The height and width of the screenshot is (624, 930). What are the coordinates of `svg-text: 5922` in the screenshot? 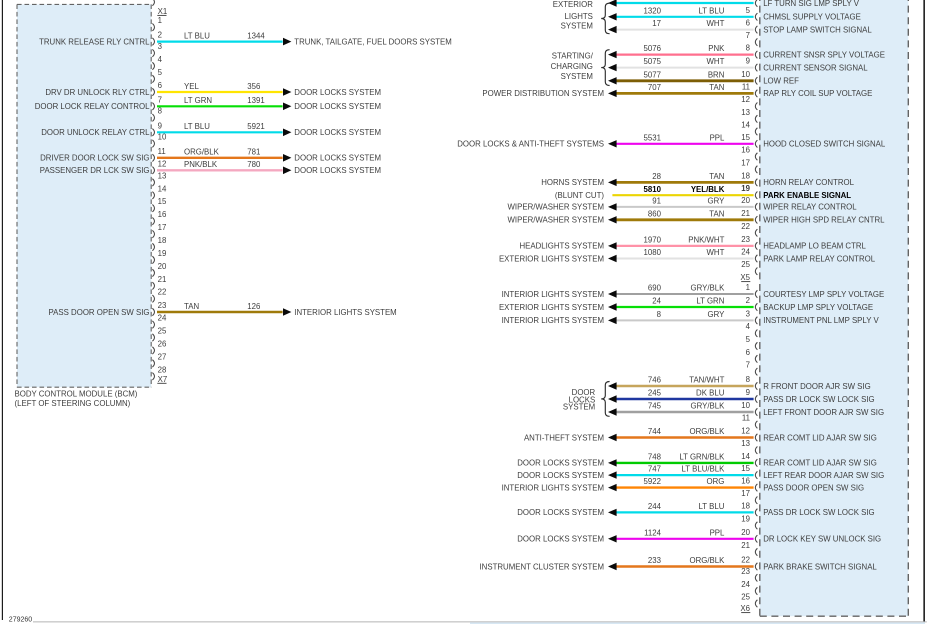 It's located at (652, 481).